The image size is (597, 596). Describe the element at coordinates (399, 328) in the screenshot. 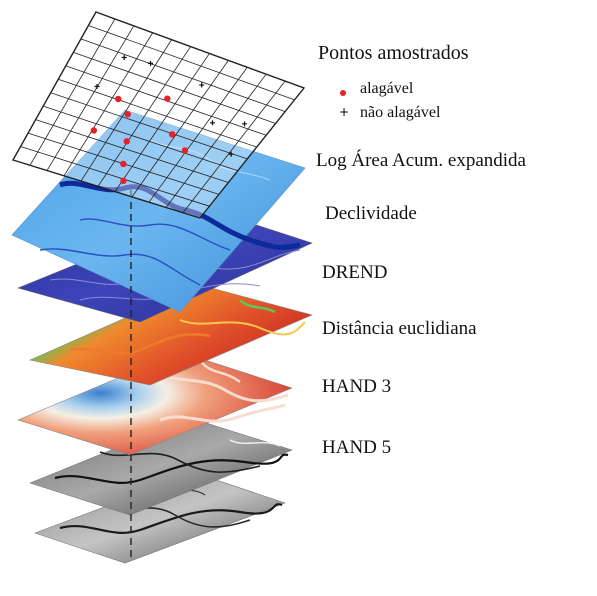

I see `layer-label-distancia: Distância euclidiana` at that location.